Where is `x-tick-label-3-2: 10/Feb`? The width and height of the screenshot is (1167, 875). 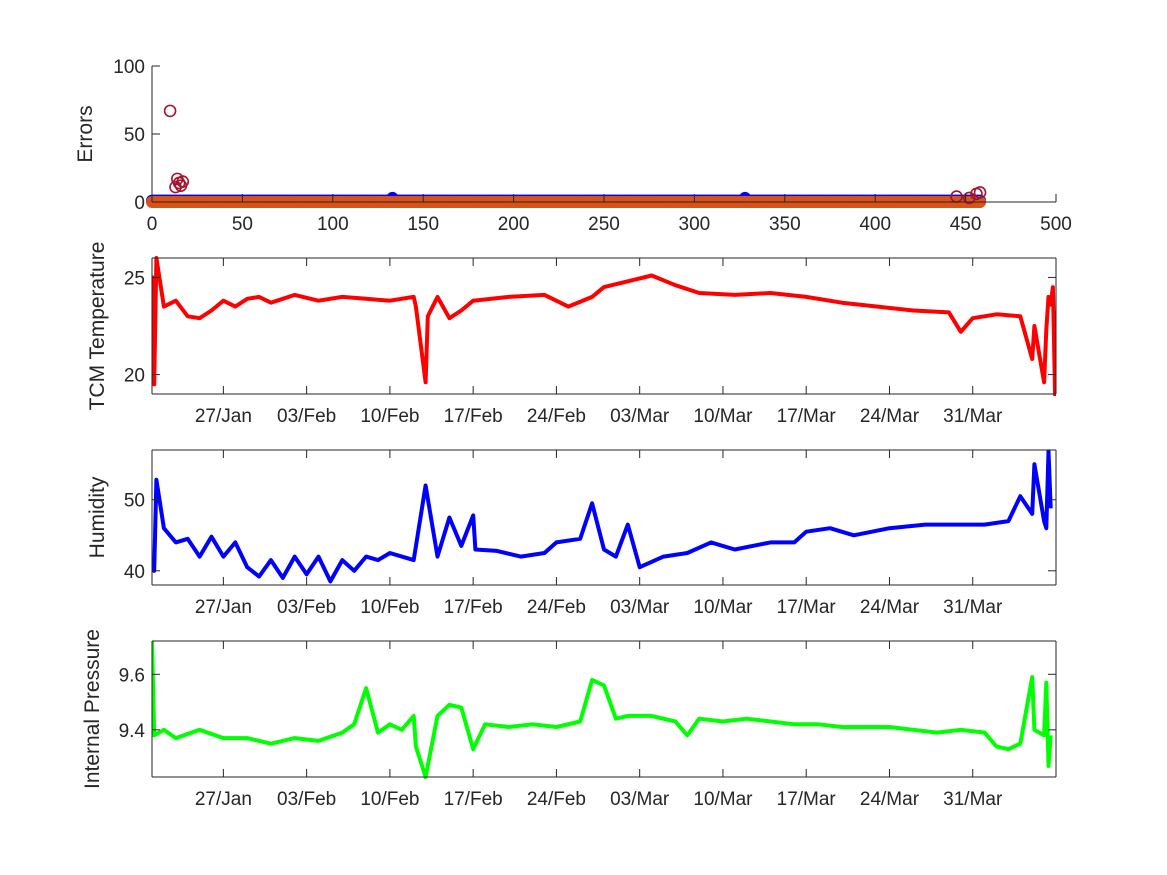
x-tick-label-3-2: 10/Feb is located at coordinates (389, 799).